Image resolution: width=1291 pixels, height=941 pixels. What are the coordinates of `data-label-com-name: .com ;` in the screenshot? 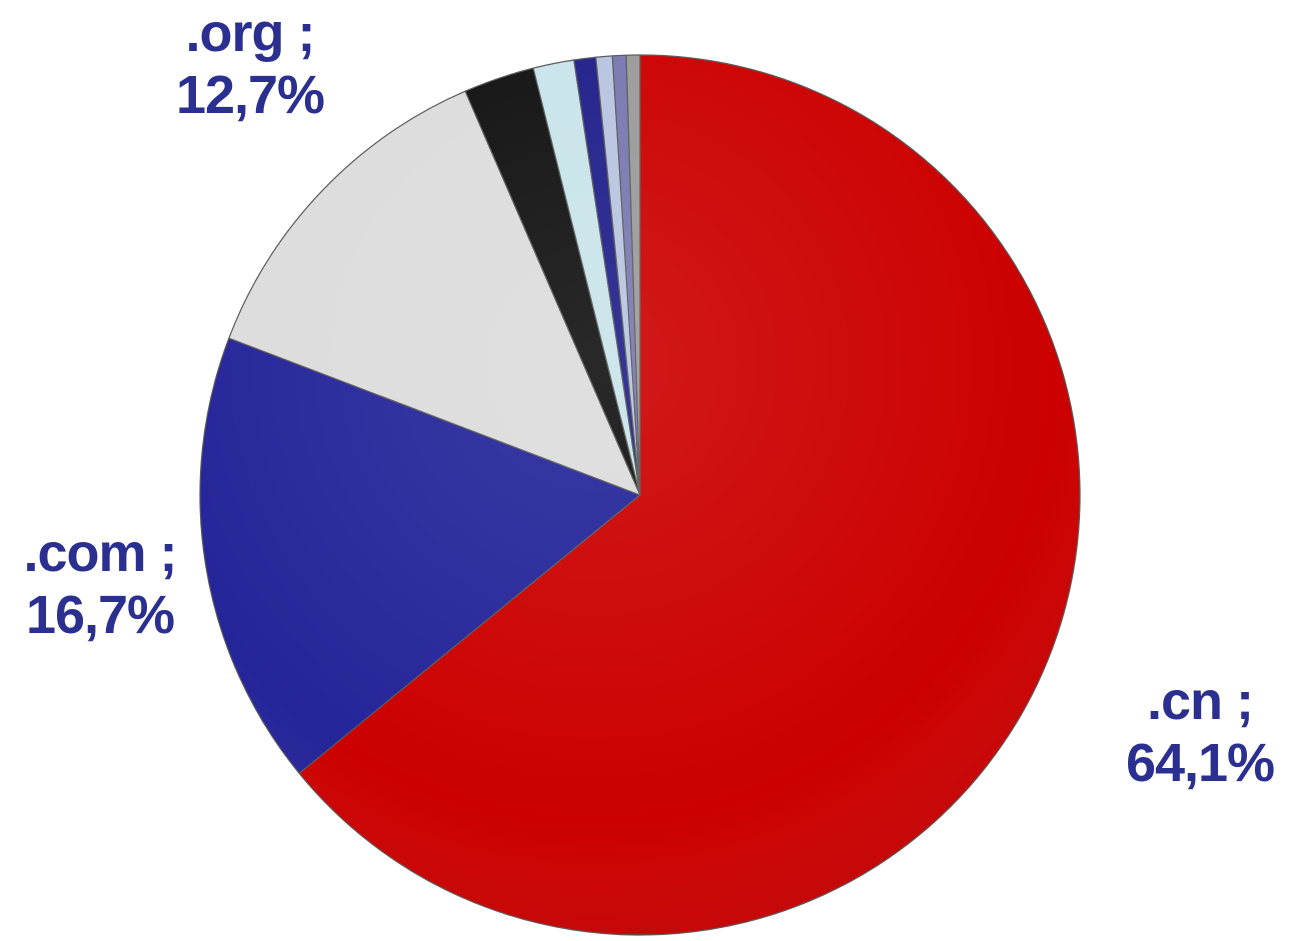 It's located at (100, 553).